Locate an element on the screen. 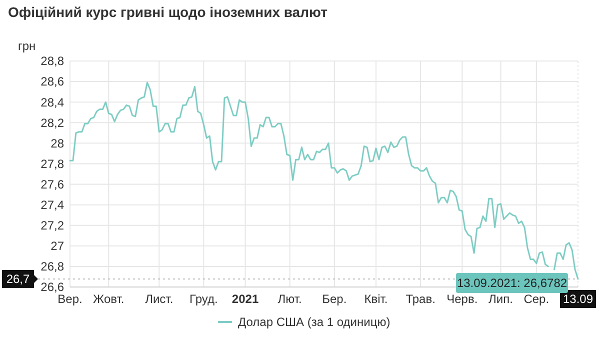 The height and width of the screenshot is (350, 601). y-tick-label: 27,2 is located at coordinates (52, 225).